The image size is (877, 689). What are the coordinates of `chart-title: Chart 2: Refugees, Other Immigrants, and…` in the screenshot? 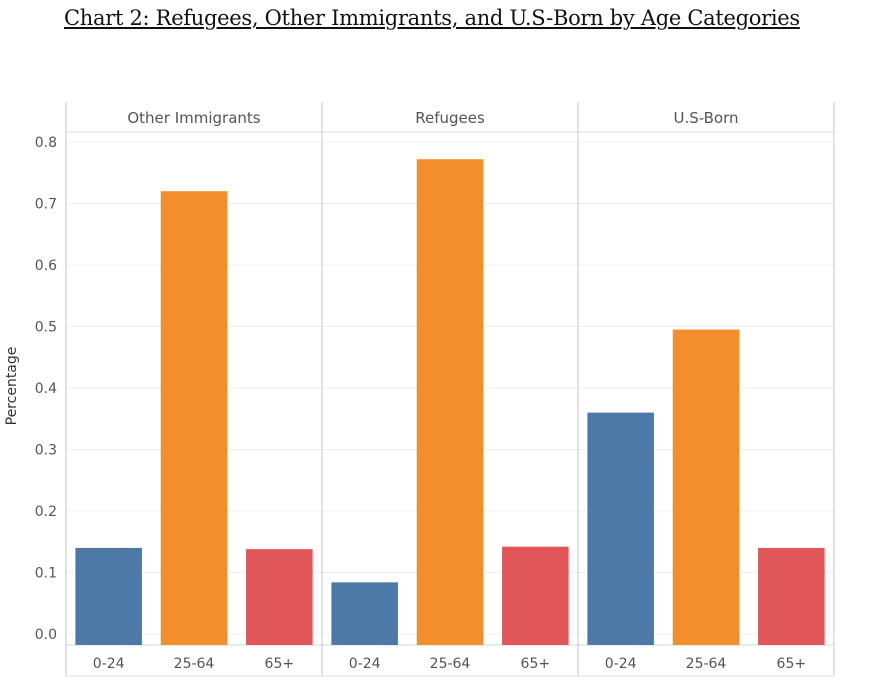 It's located at (432, 18).